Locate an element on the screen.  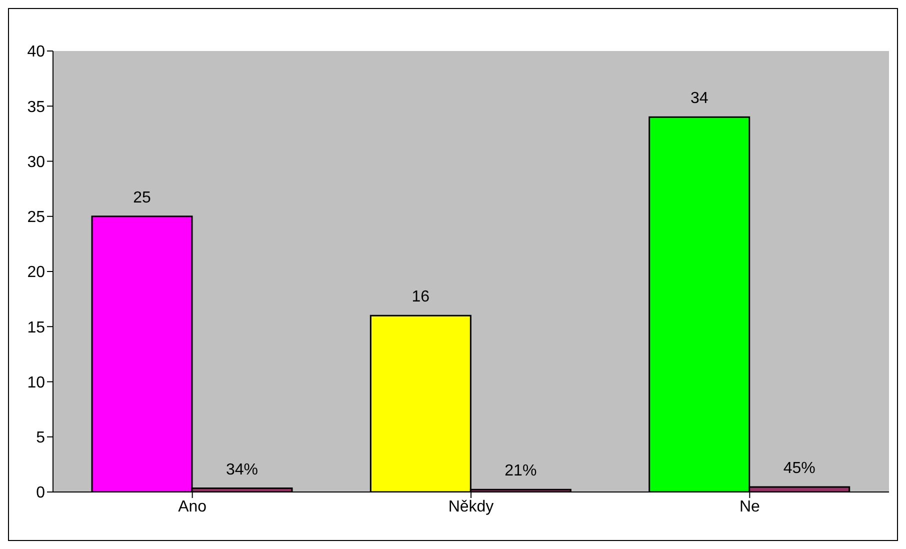
y-tick-label: 5 is located at coordinates (41, 438).